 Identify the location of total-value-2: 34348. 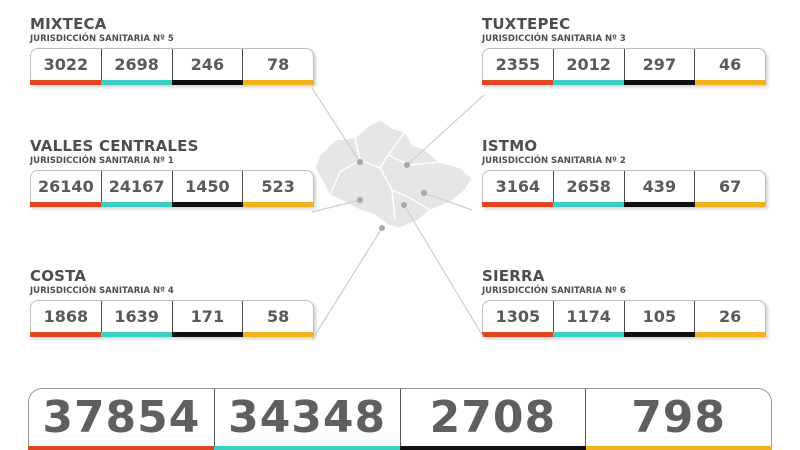
(306, 417).